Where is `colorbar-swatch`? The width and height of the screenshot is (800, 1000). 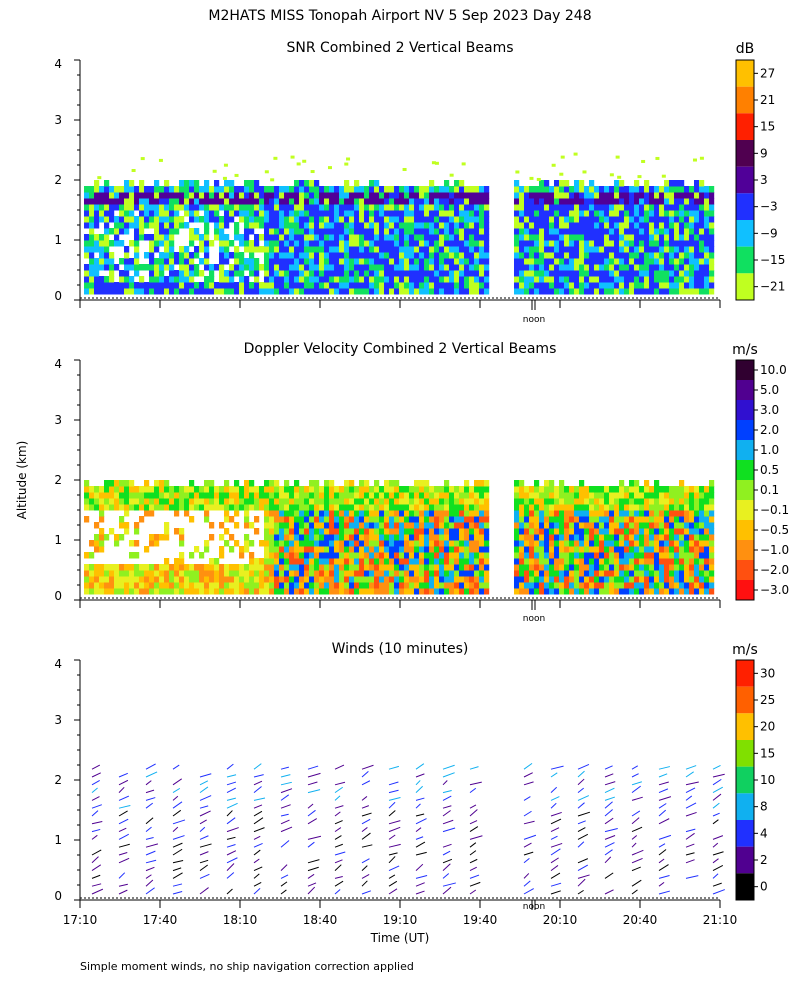
colorbar-swatch is located at coordinates (745, 833).